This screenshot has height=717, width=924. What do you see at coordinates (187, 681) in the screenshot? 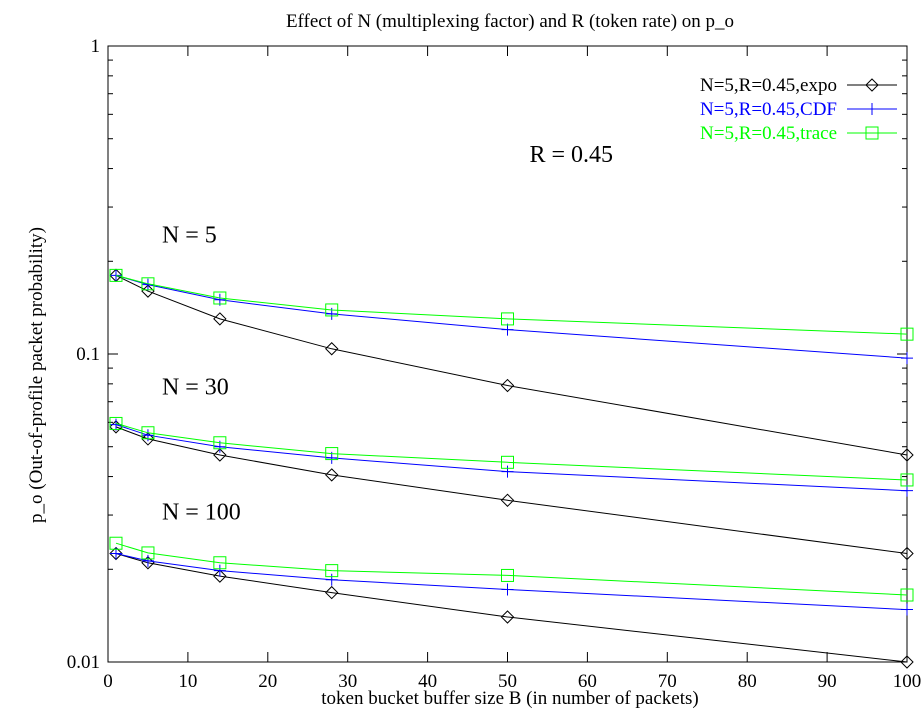
I see `x-tick-label: 10` at bounding box center [187, 681].